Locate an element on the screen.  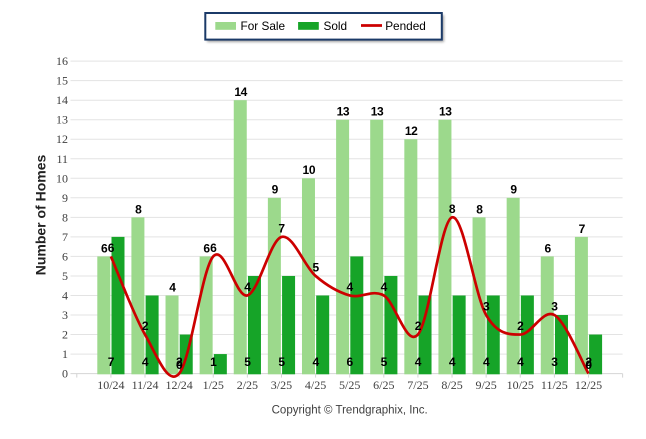
svg-text: 4/25 is located at coordinates (315, 385).